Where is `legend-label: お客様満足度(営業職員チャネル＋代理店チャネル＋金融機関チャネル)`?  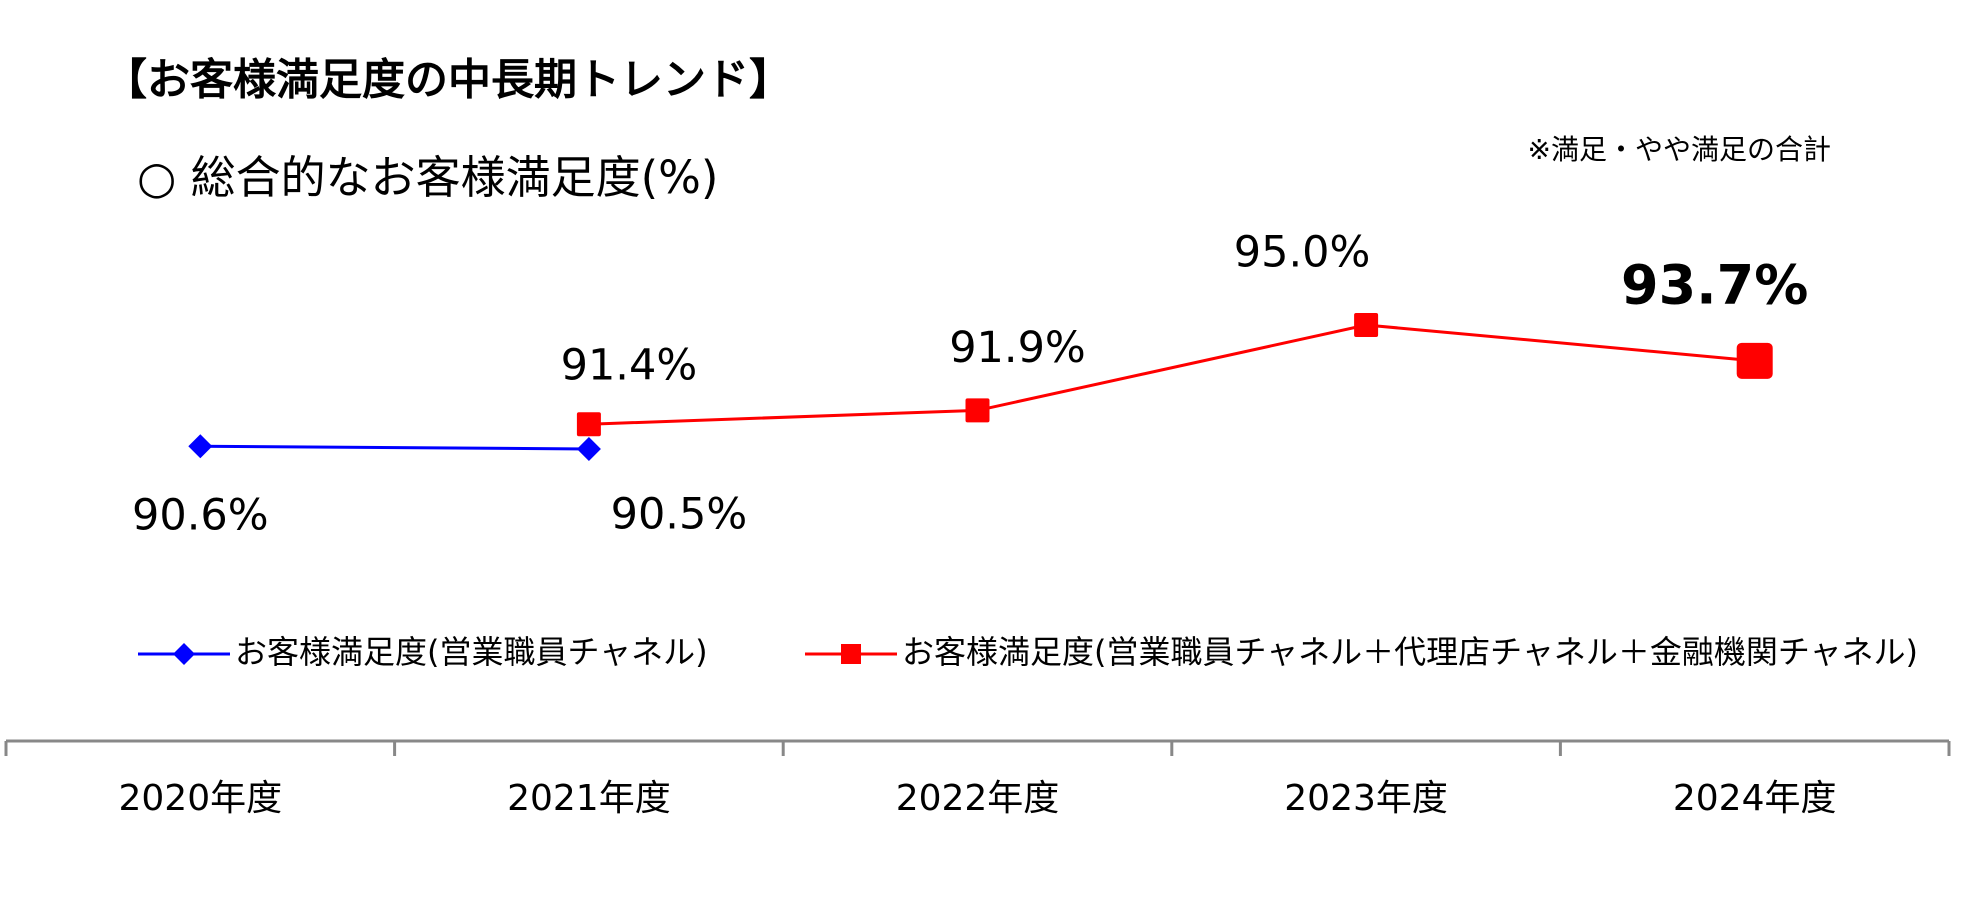 legend-label: お客様満足度(営業職員チャネル＋代理店チャネル＋金融機関チャネル) is located at coordinates (1410, 652).